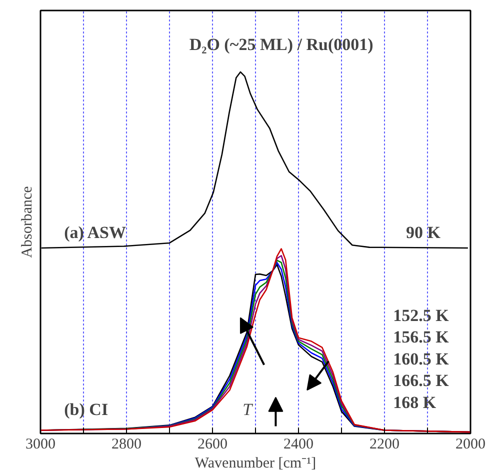  I want to click on annotation: (b) CI, so click(86, 410).